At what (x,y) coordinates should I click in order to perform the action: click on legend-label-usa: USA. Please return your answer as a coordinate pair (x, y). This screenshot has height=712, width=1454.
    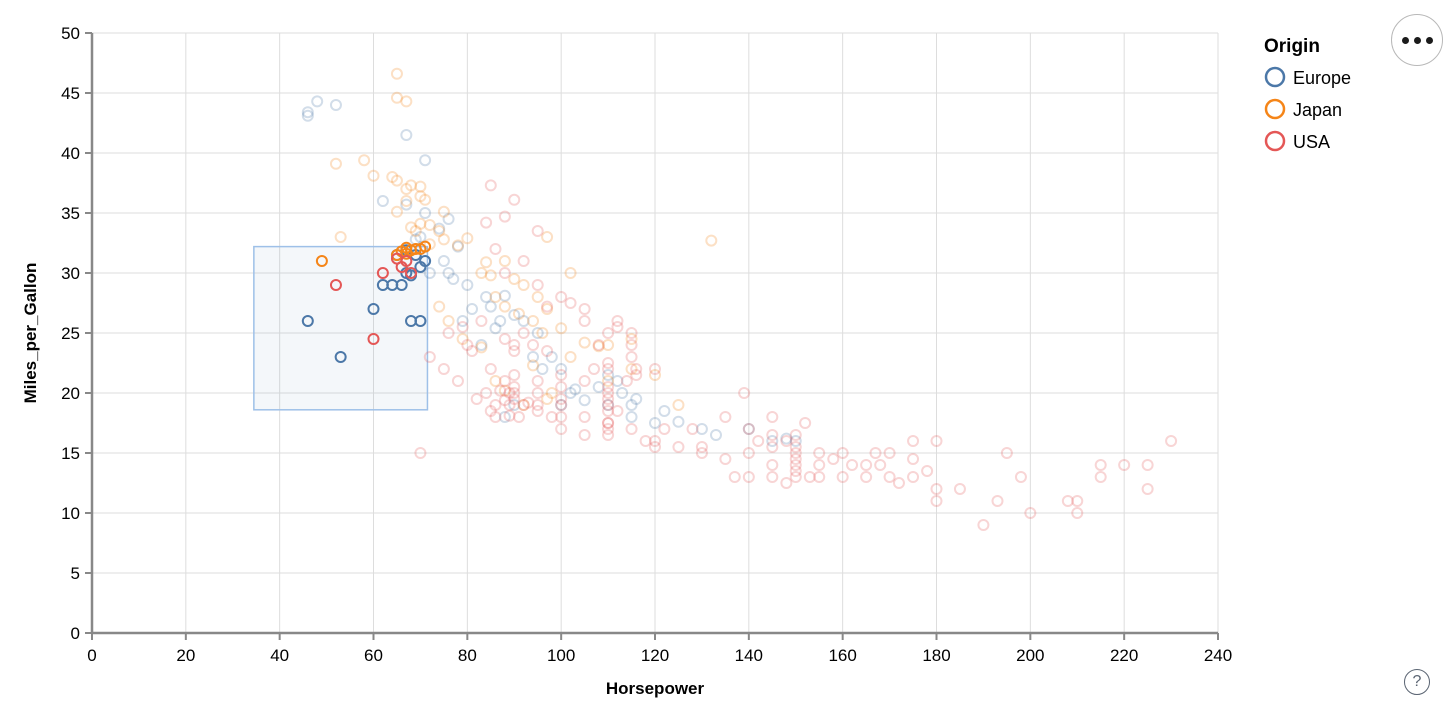
    Looking at the image, I should click on (1311, 142).